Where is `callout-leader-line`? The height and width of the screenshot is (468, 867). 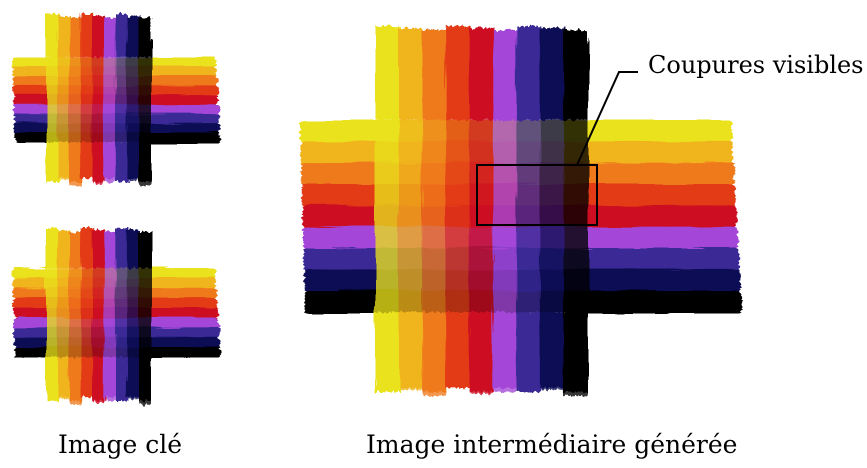 callout-leader-line is located at coordinates (607, 118).